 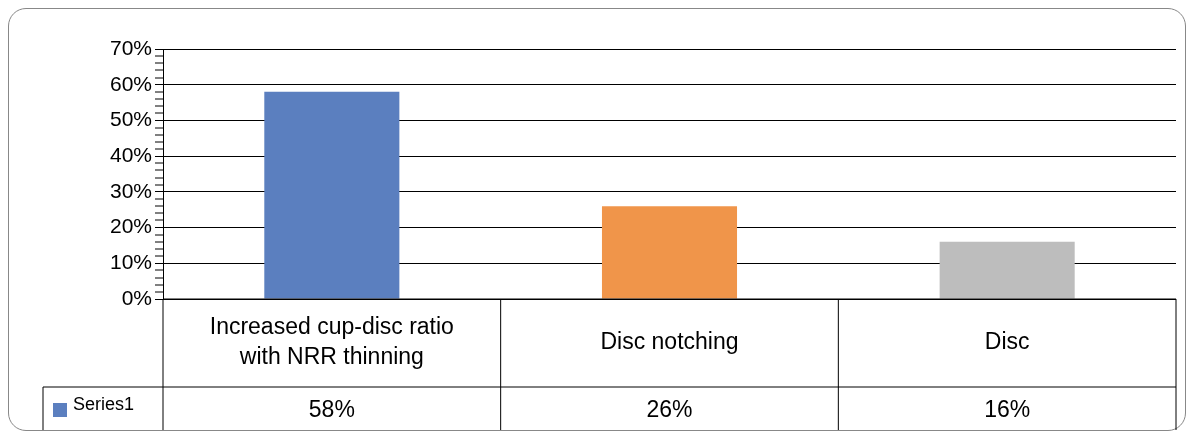 I want to click on data-label: 58%, so click(x=331, y=409).